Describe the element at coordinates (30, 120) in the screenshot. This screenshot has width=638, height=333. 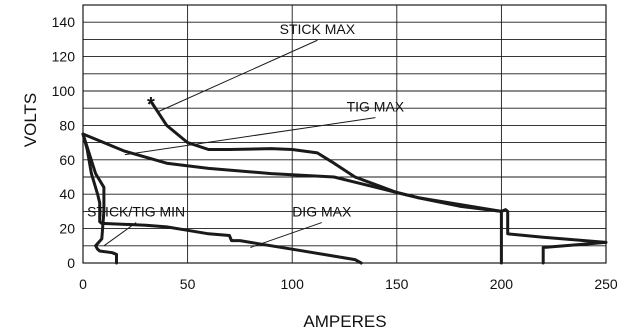
I see `y-axis-label: VOLTS` at that location.